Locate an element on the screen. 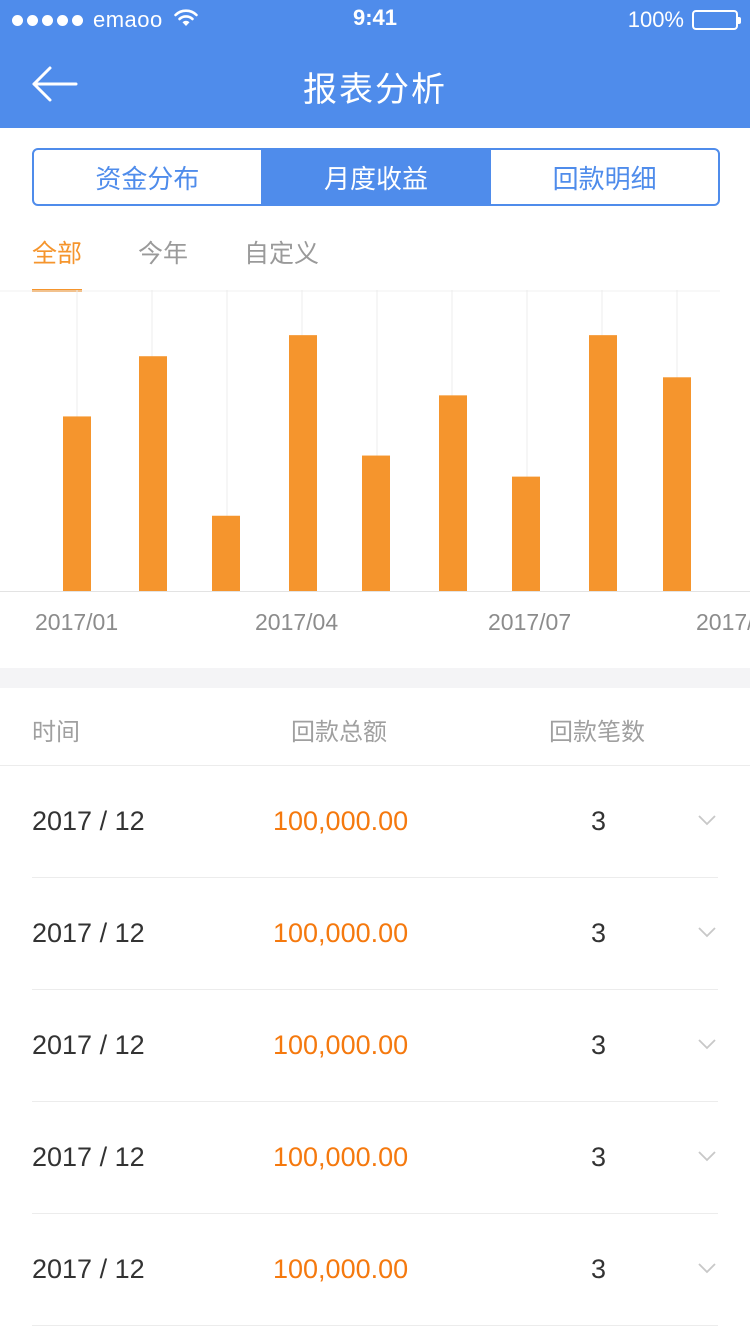 The width and height of the screenshot is (750, 1334). filter-tab-all: 全部 is located at coordinates (57, 261).